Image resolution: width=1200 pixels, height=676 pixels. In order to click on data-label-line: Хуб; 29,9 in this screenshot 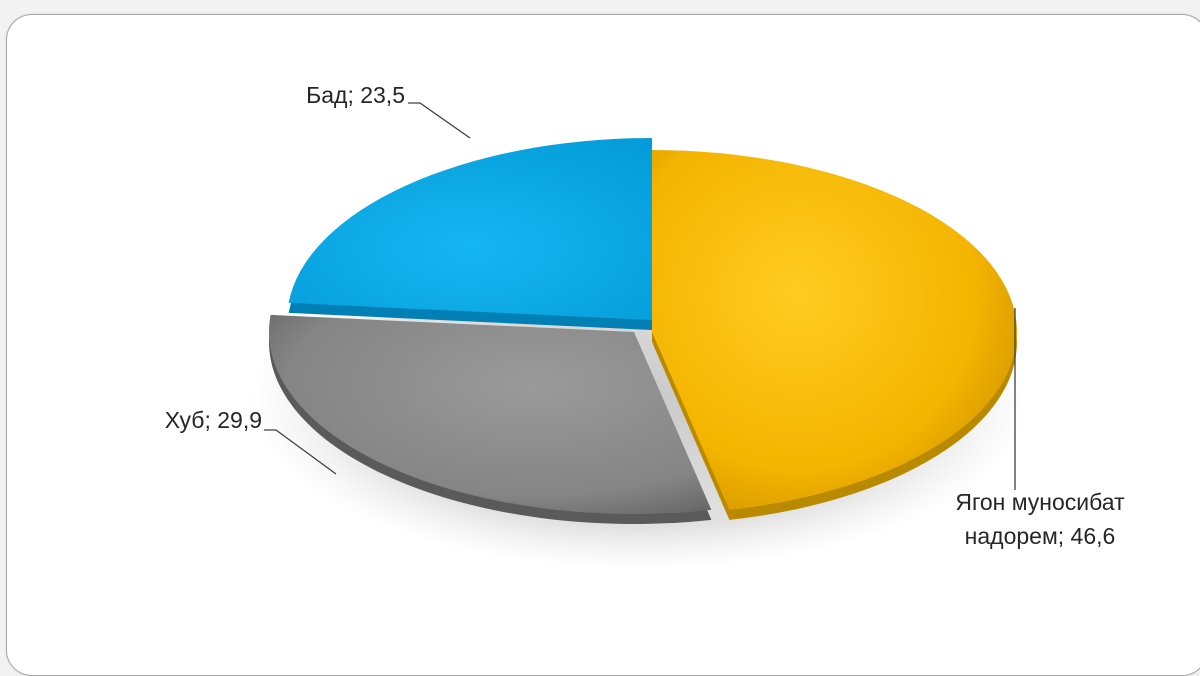, I will do `click(213, 420)`.